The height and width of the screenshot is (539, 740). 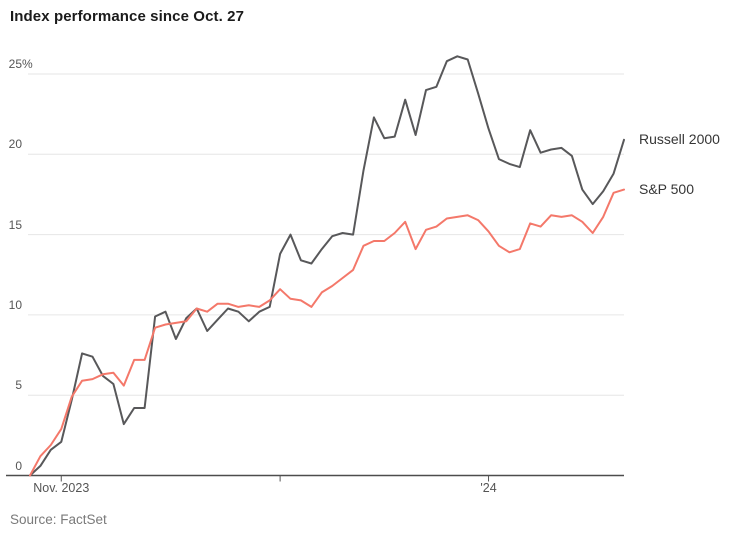 What do you see at coordinates (11, 385) in the screenshot?
I see `y-axis-label-5: 5` at bounding box center [11, 385].